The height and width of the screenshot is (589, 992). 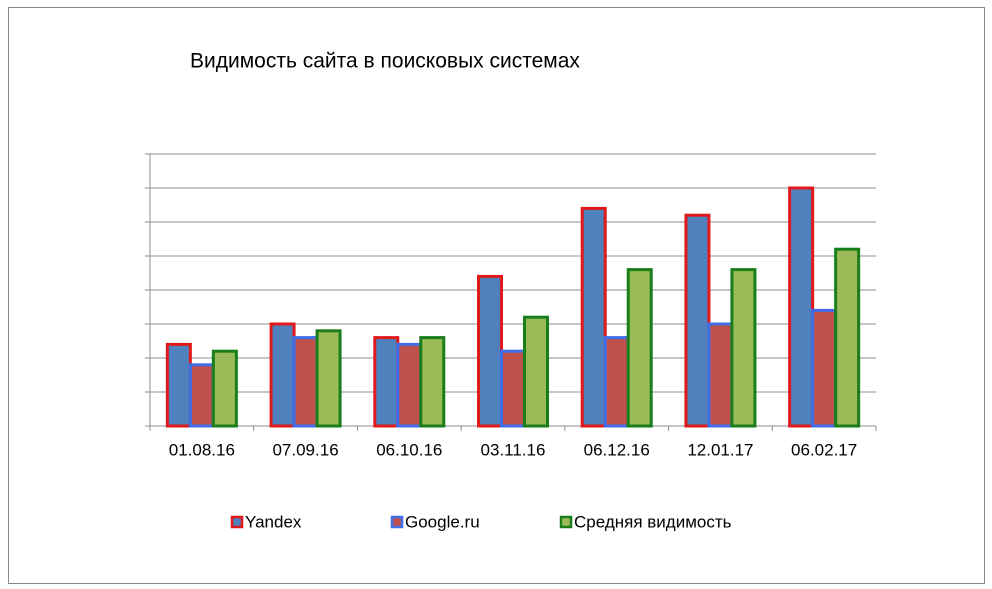 What do you see at coordinates (202, 449) in the screenshot?
I see `x-tick-label: 01.08.16` at bounding box center [202, 449].